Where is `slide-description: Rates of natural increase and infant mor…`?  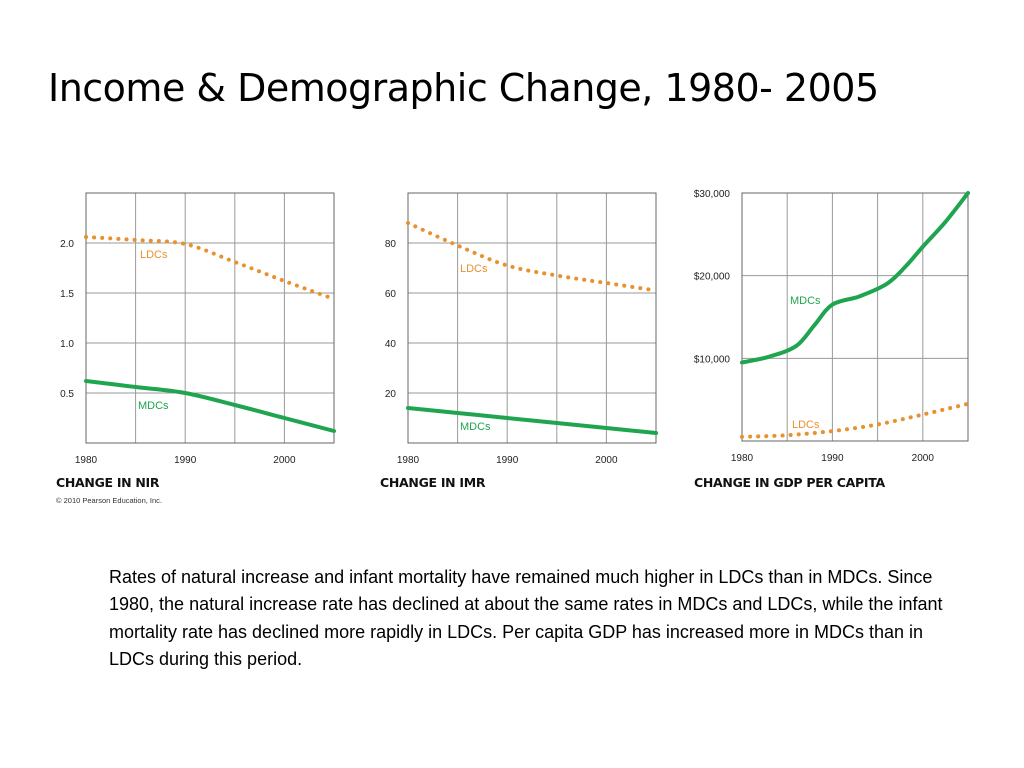 slide-description: Rates of natural increase and infant mor… is located at coordinates (526, 618).